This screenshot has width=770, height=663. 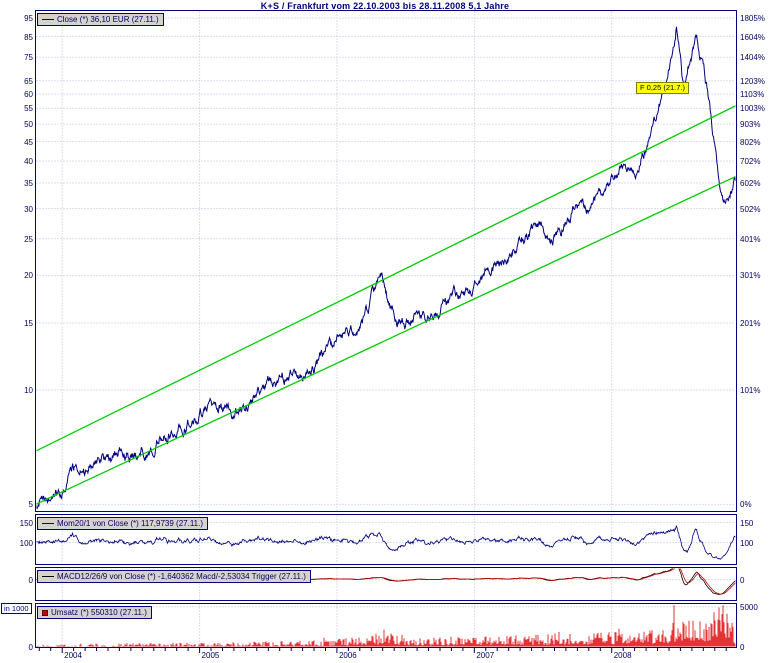 What do you see at coordinates (108, 19) in the screenshot?
I see `legend-close-text: Close (*) 36,10 EUR (27.11.)` at bounding box center [108, 19].